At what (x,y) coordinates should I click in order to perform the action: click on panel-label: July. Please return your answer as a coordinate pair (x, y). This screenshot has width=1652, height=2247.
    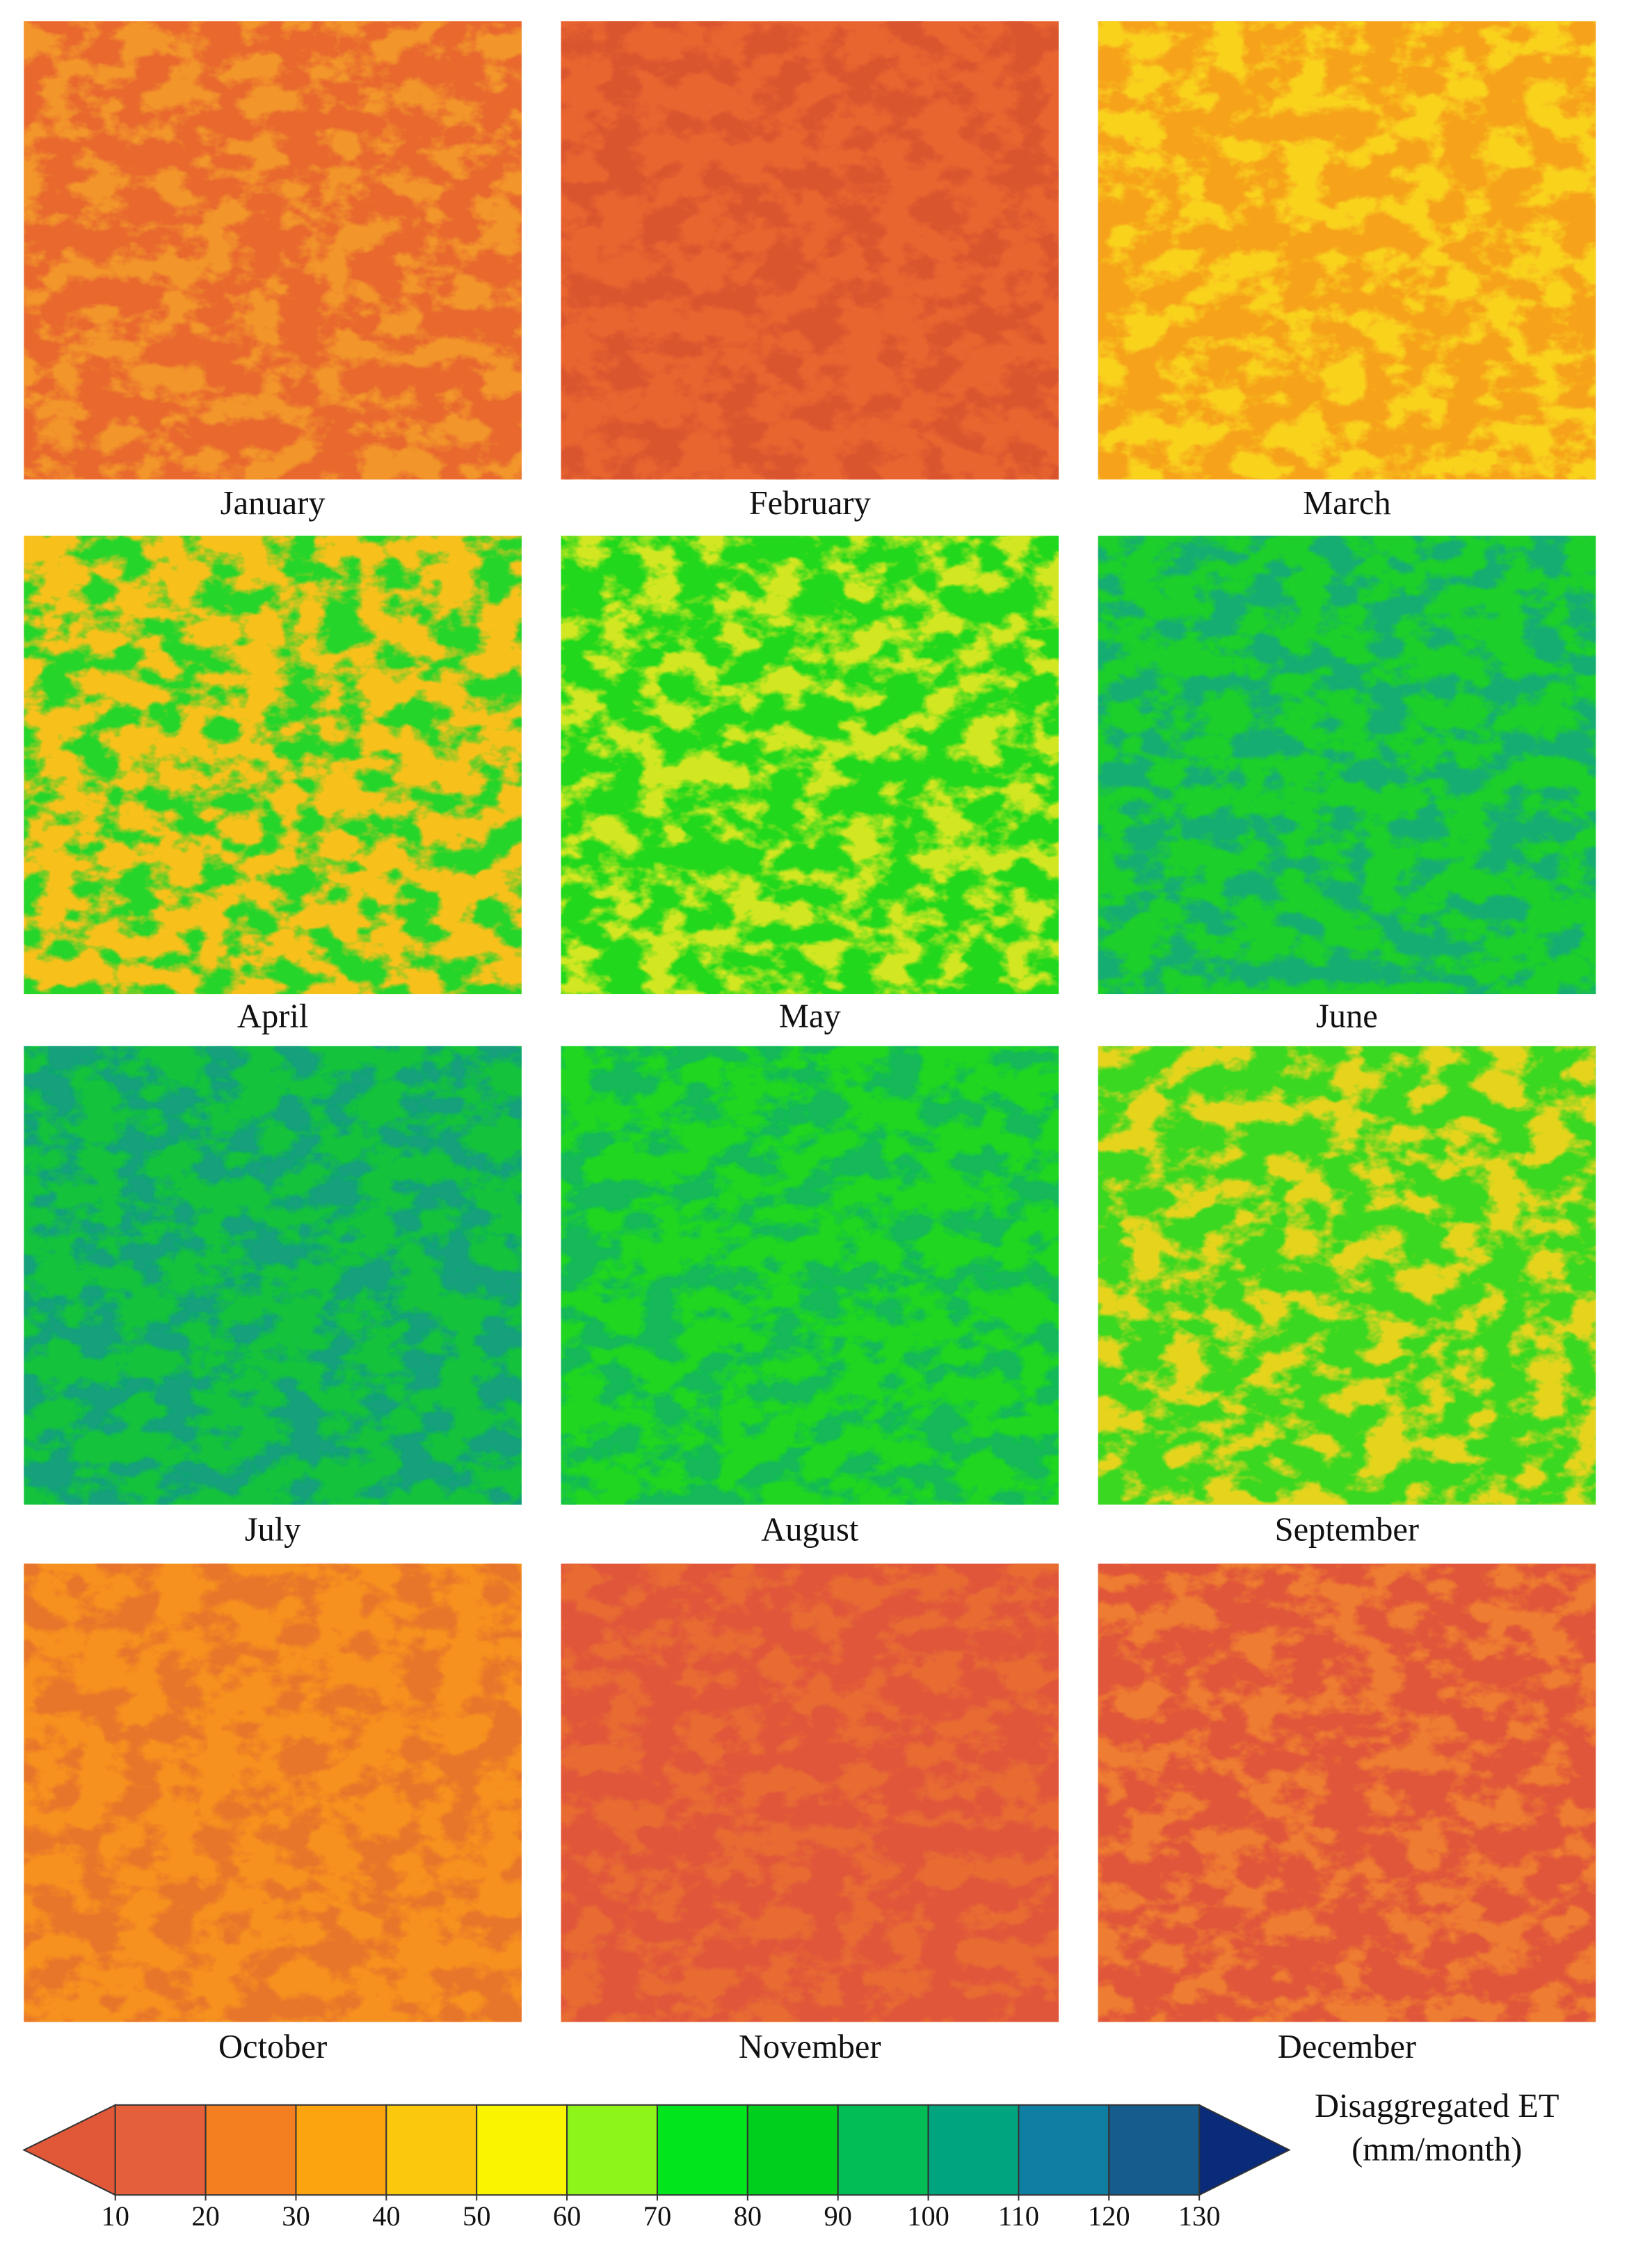
    Looking at the image, I should click on (273, 1529).